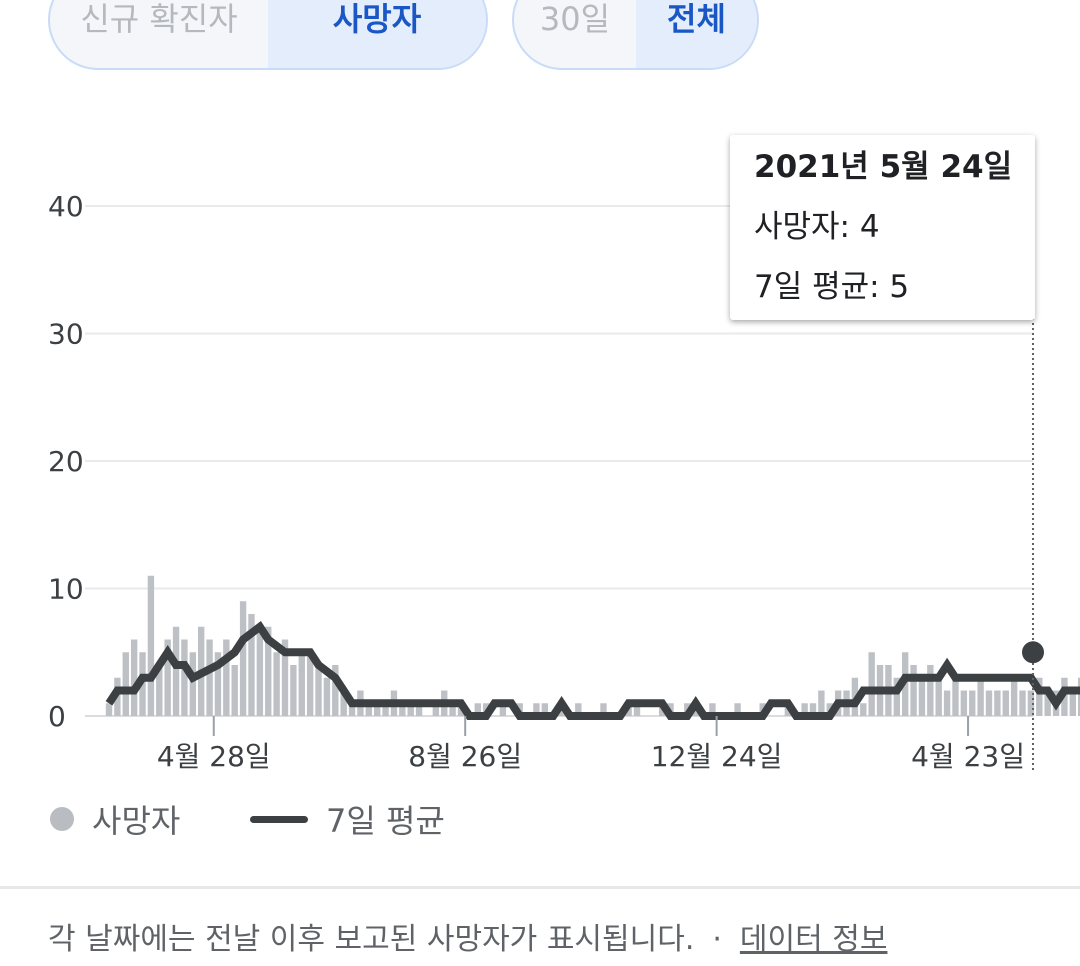 This screenshot has height=966, width=1080. What do you see at coordinates (66, 206) in the screenshot?
I see `y-tick-label: 40` at bounding box center [66, 206].